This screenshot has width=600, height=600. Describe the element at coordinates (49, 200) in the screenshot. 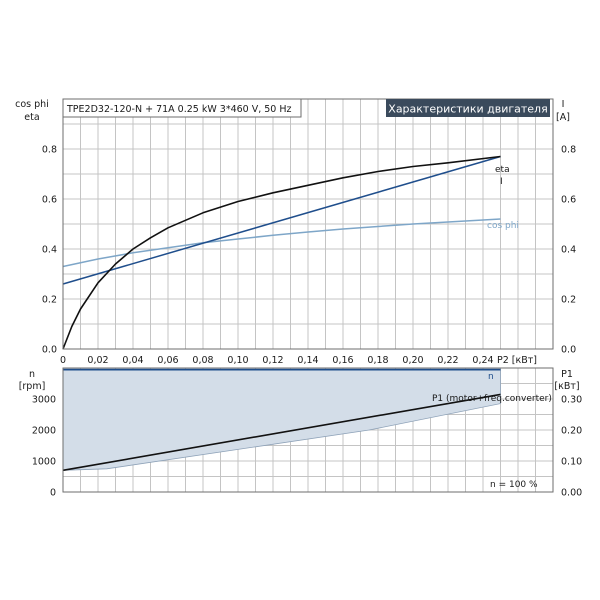

I see `left-tick-label: 0.6` at that location.